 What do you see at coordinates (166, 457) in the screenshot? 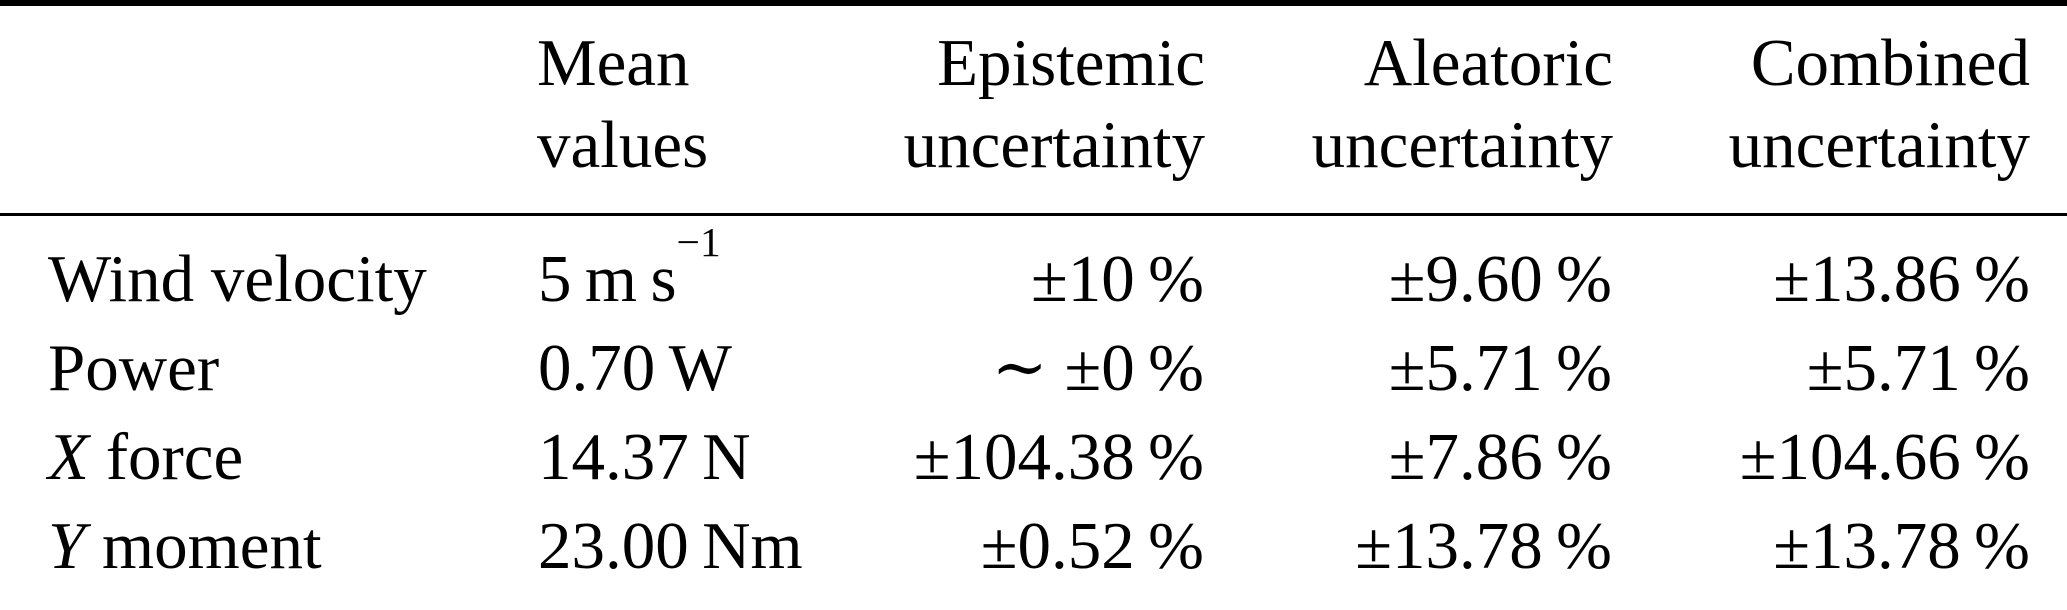
I see `row-label-text: force` at bounding box center [166, 457].